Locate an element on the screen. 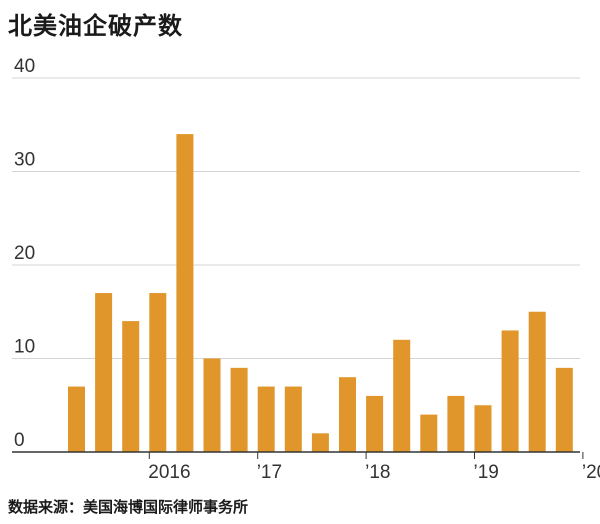 The image size is (600, 524). source-note: 数据来源：美国海博国际律师事务所 is located at coordinates (128, 507).